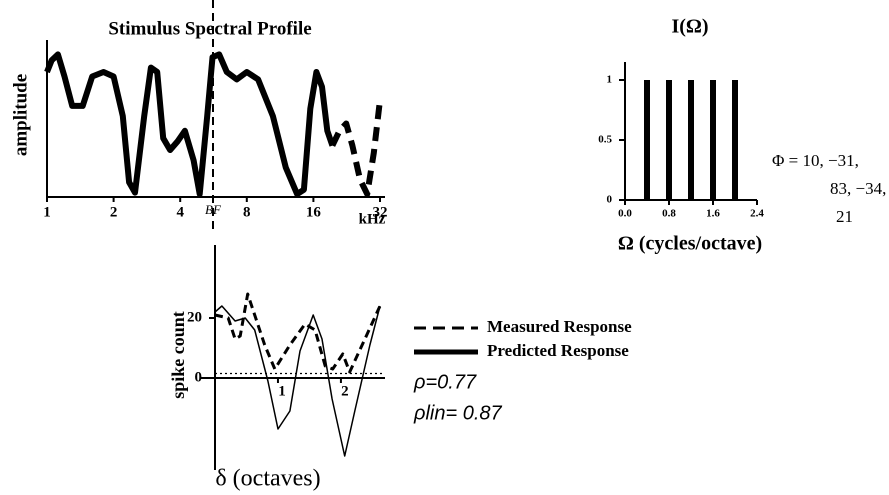 This screenshot has height=495, width=889. I want to click on y-tick-label: 0.5, so click(605, 140).